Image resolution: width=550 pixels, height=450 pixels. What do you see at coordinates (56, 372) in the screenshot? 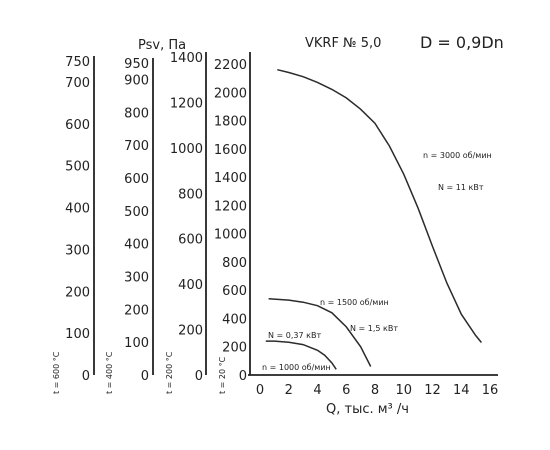
I see `temp-axis-label: t = 600 °C` at bounding box center [56, 372].